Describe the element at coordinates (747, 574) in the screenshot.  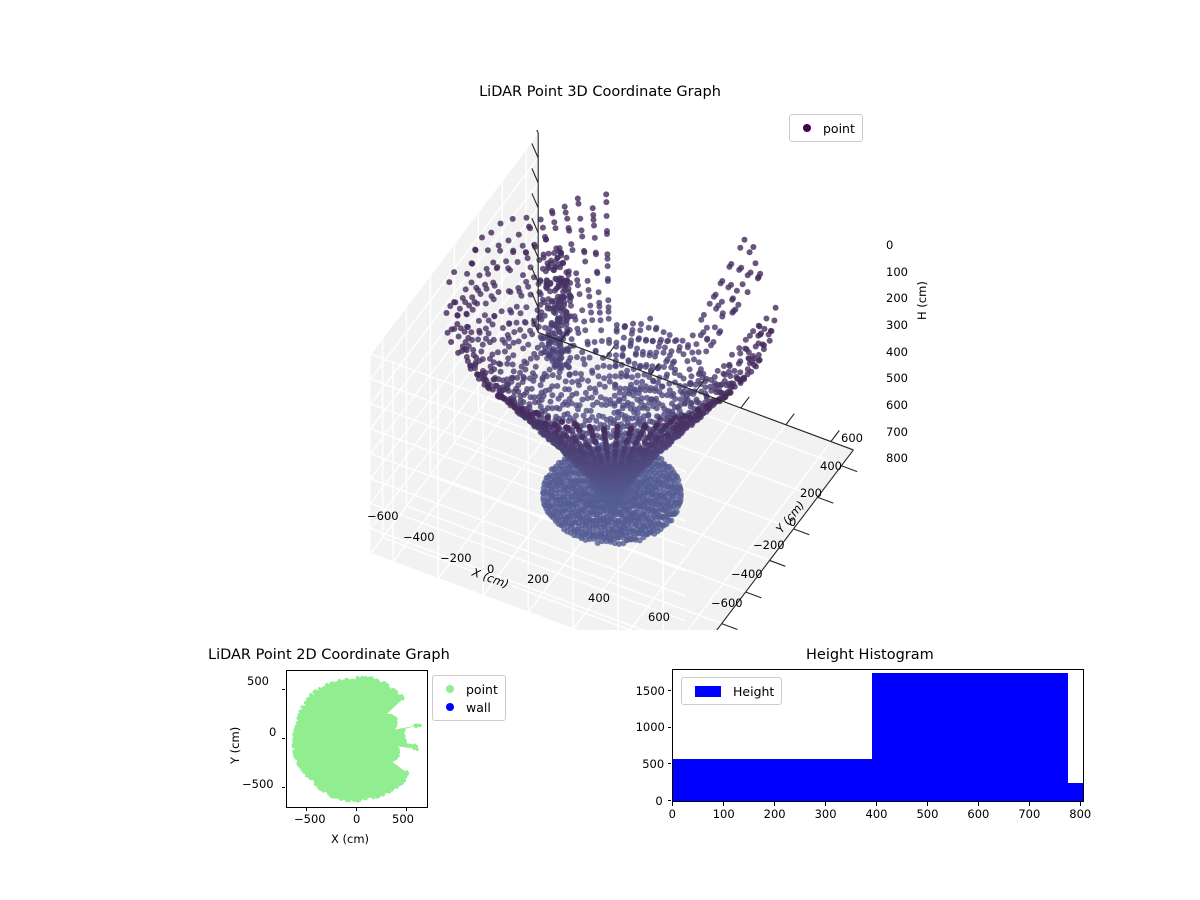
I see `tick-y--400: −400` at that location.